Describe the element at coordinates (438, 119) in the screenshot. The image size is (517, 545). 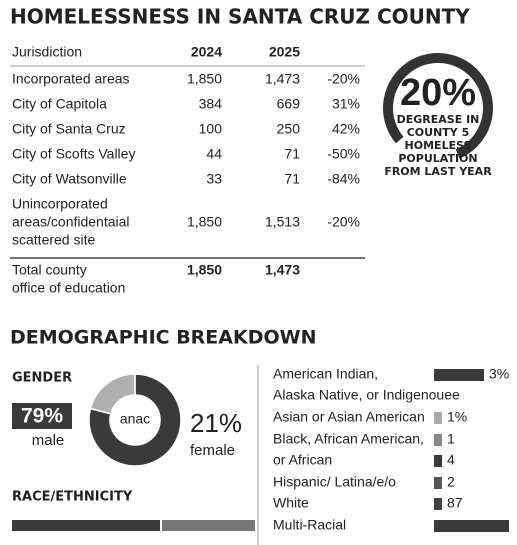
I see `callout-text: DEGREASE IN` at that location.